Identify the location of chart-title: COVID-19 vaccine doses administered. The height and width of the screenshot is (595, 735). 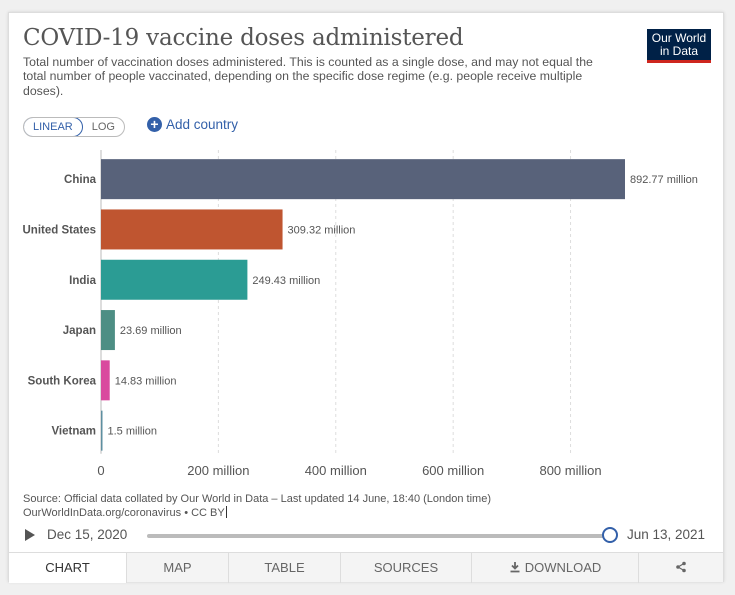
(243, 38).